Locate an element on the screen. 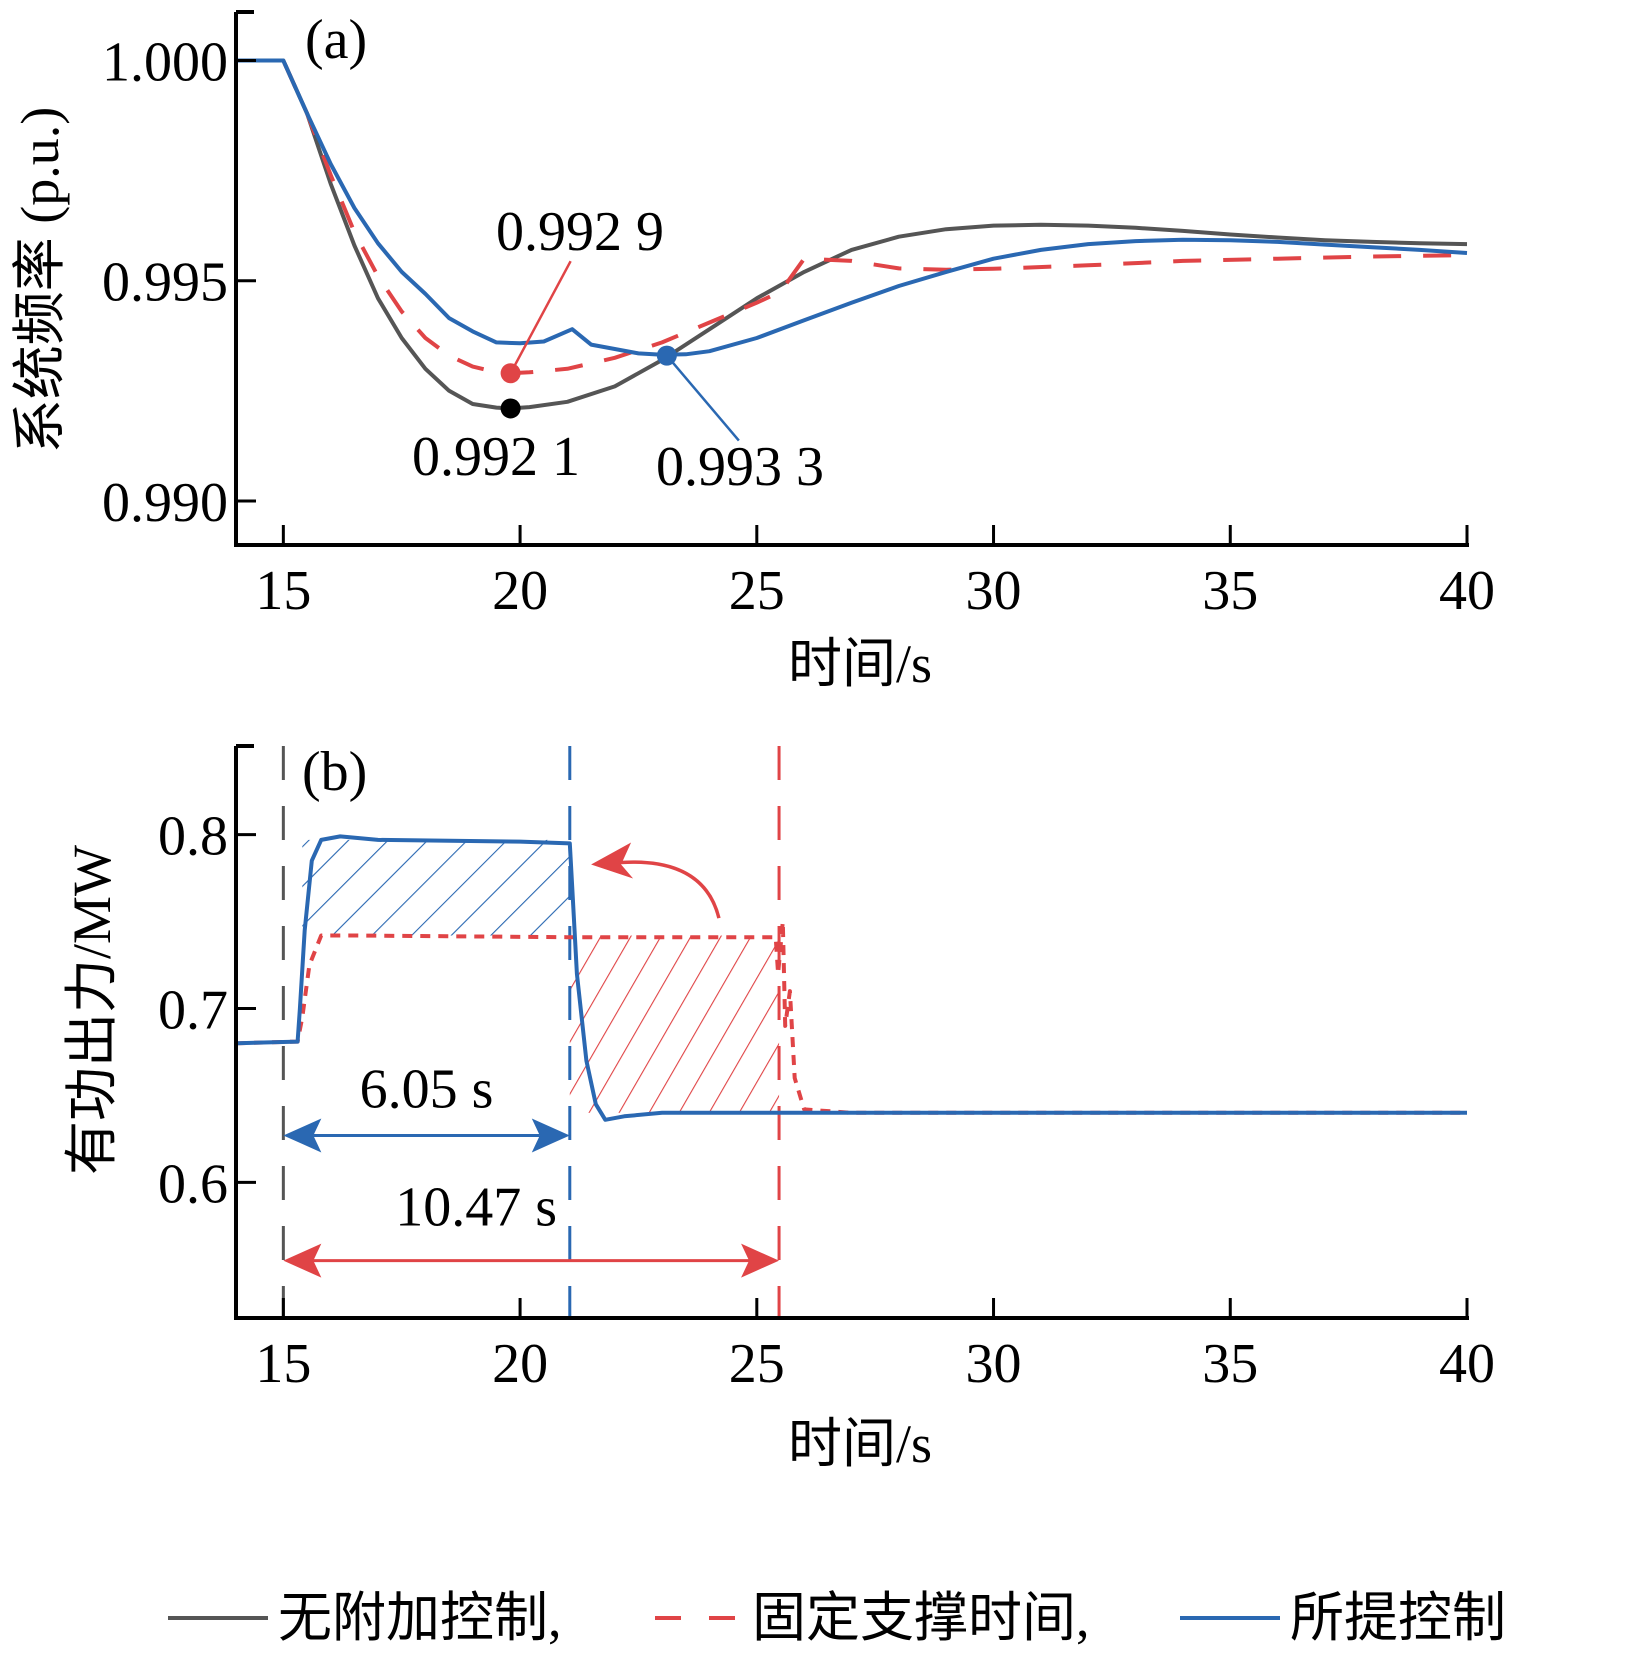 The image size is (1640, 1656). min-value-label: 0.993 3 is located at coordinates (740, 467).